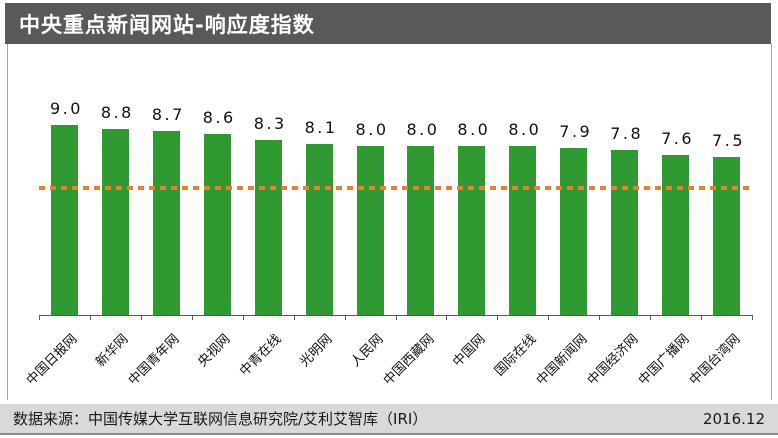  What do you see at coordinates (112, 351) in the screenshot?
I see `x-axis-label: 新华网` at bounding box center [112, 351].